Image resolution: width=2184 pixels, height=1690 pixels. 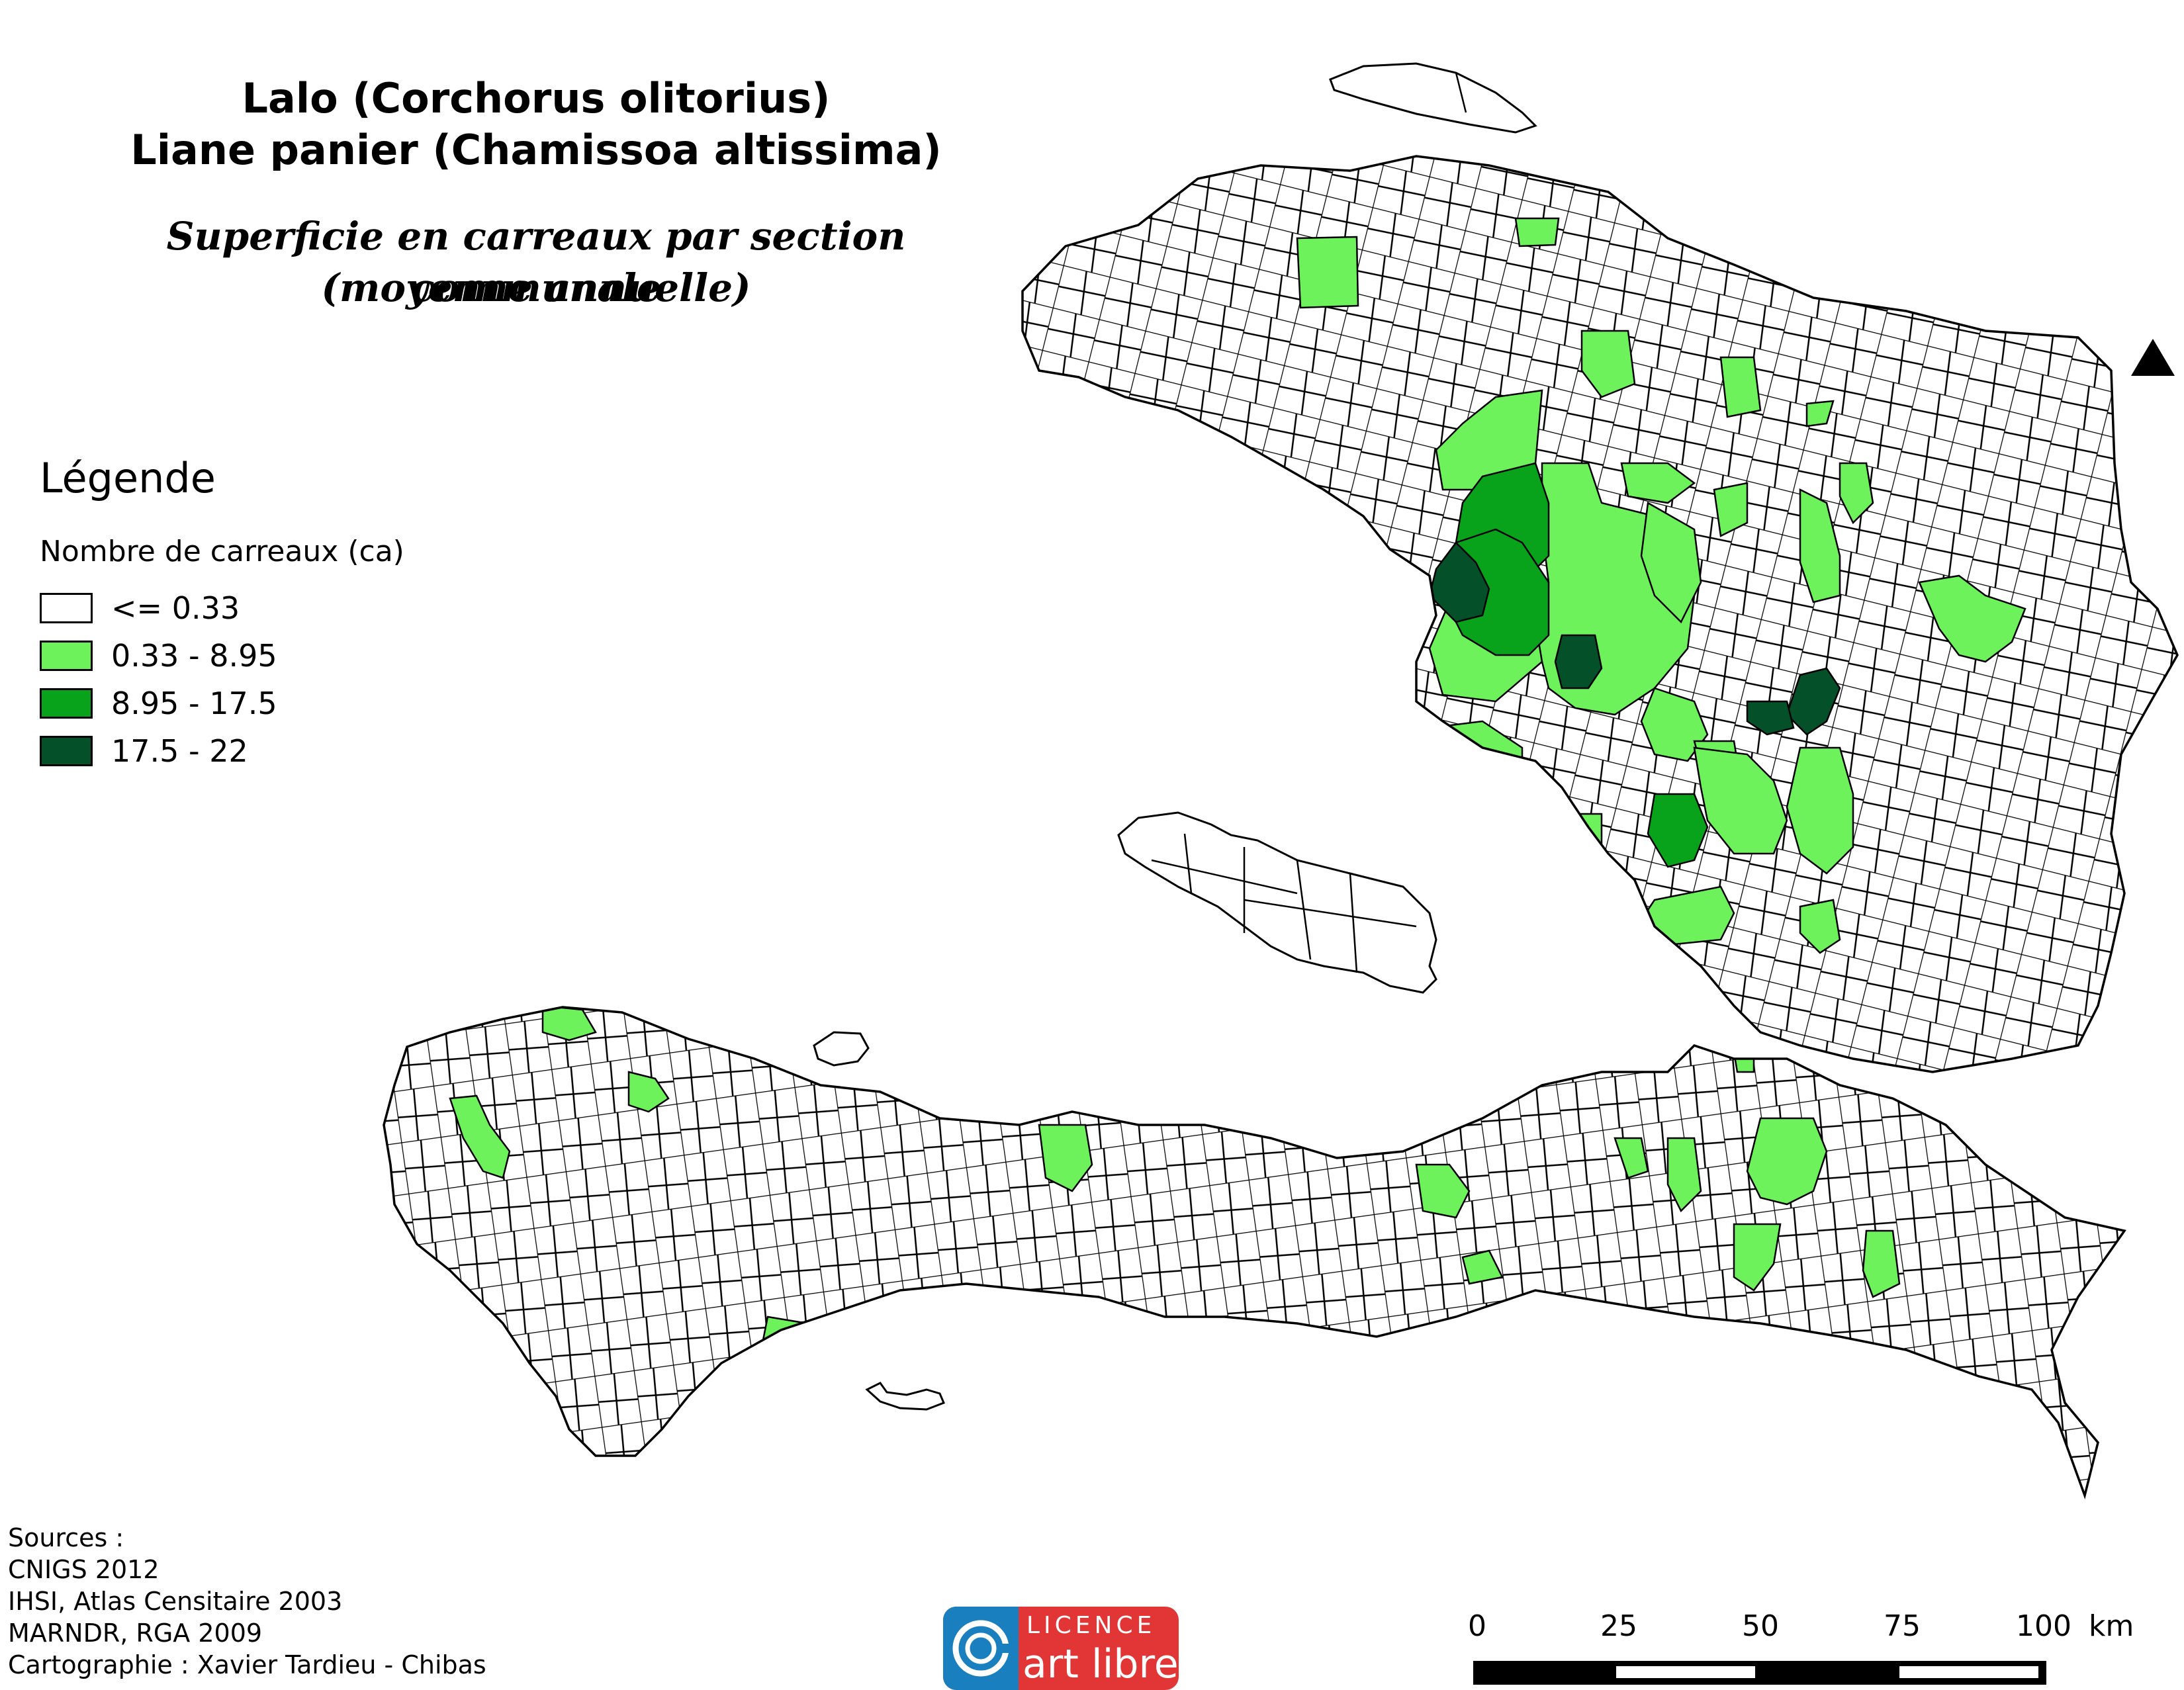 I want to click on legend-heading: Légende, so click(x=128, y=478).